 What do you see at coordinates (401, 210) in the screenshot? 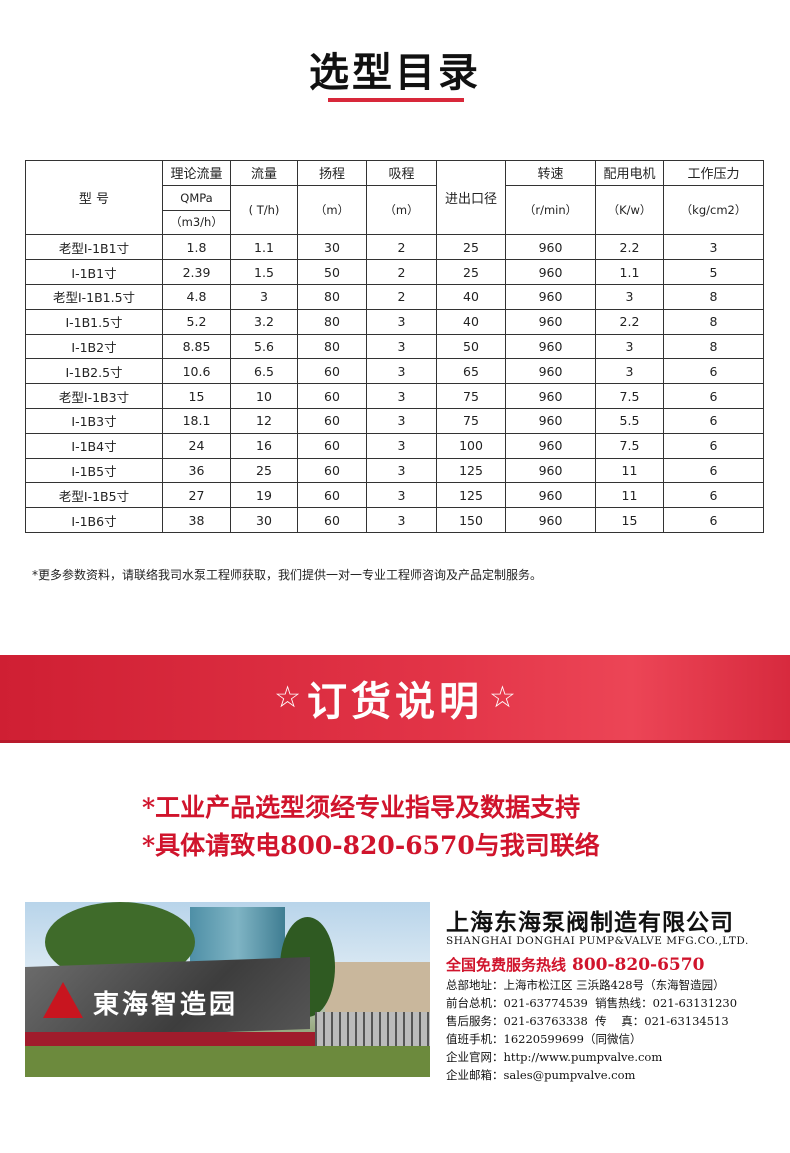
I see `header-suction-unit: （m）` at bounding box center [401, 210].